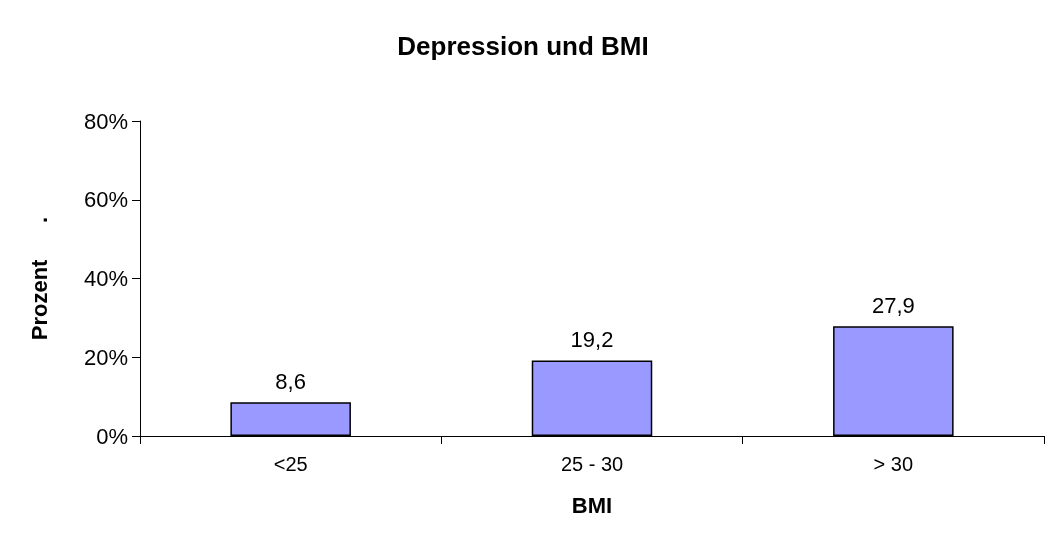  What do you see at coordinates (105, 200) in the screenshot?
I see `y-tick-label: 60%` at bounding box center [105, 200].